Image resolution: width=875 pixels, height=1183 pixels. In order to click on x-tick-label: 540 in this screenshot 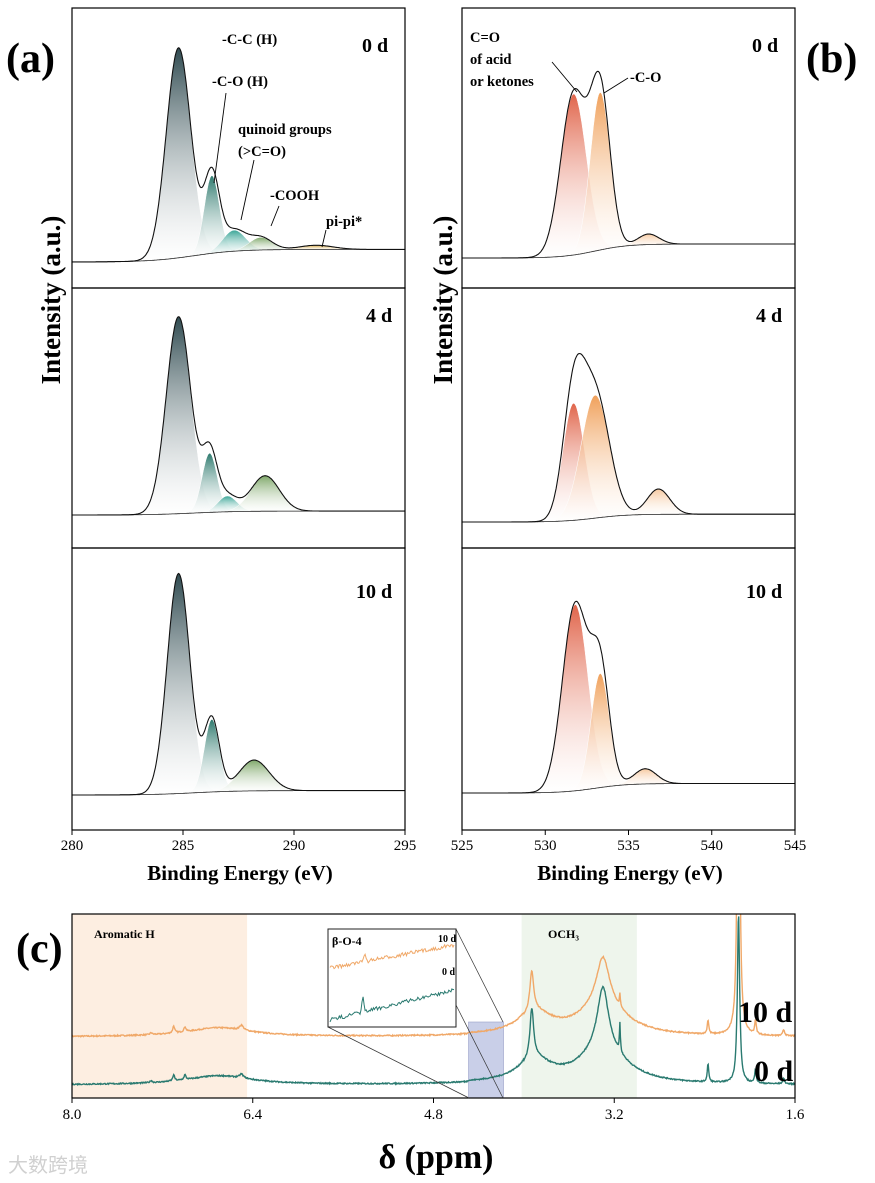, I will do `click(712, 846)`.